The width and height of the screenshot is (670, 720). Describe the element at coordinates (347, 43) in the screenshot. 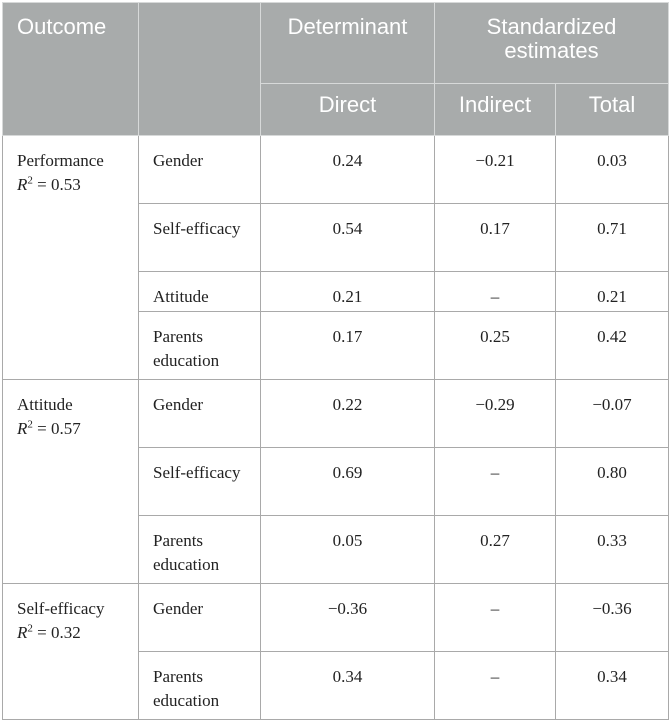

I see `header-determinant: Determinant` at that location.